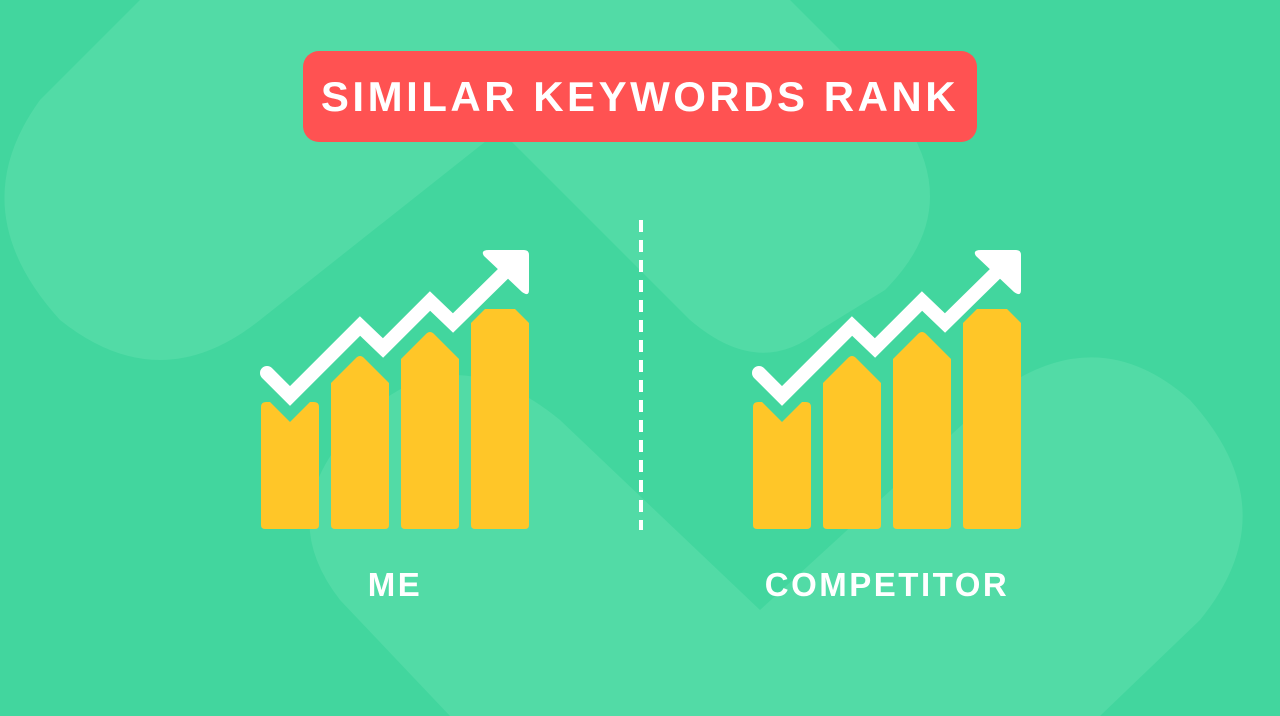 This screenshot has width=1280, height=716. Describe the element at coordinates (395, 584) in the screenshot. I see `me-label: ME` at that location.